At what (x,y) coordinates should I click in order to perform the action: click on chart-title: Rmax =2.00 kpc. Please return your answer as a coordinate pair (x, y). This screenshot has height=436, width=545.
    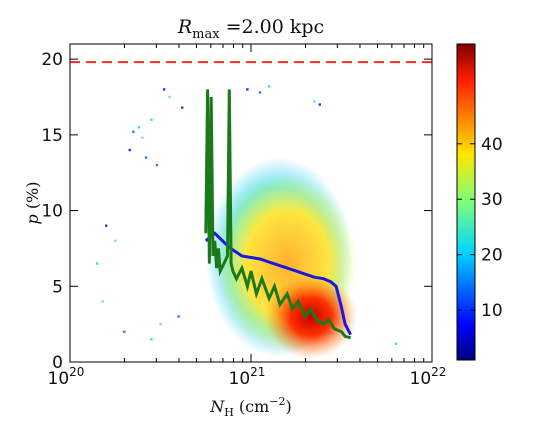
    Looking at the image, I should click on (250, 29).